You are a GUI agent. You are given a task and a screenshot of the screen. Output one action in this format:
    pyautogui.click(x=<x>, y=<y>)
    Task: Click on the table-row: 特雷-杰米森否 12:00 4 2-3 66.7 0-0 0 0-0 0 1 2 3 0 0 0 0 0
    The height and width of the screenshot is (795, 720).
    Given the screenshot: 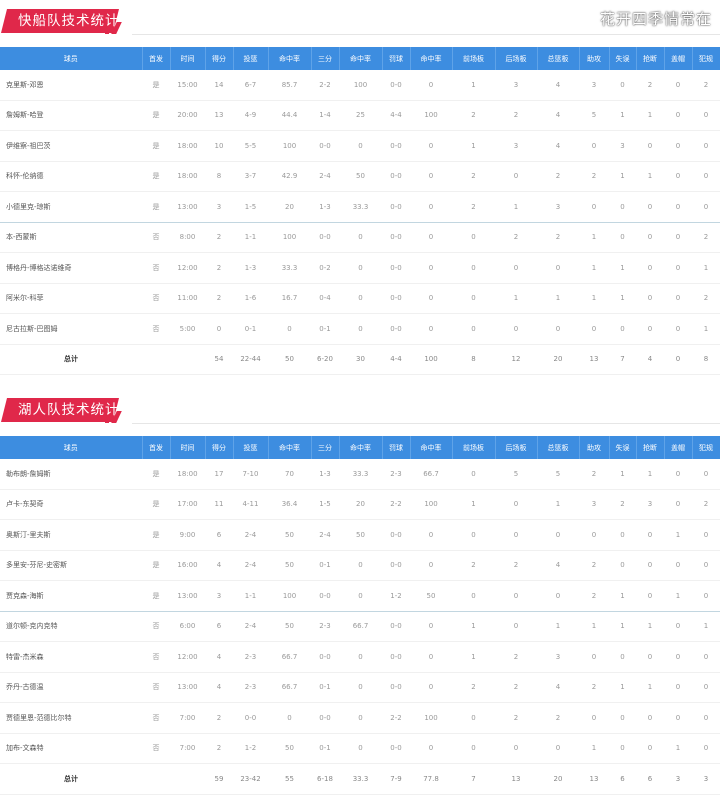 What is the action you would take?
    pyautogui.click(x=360, y=657)
    